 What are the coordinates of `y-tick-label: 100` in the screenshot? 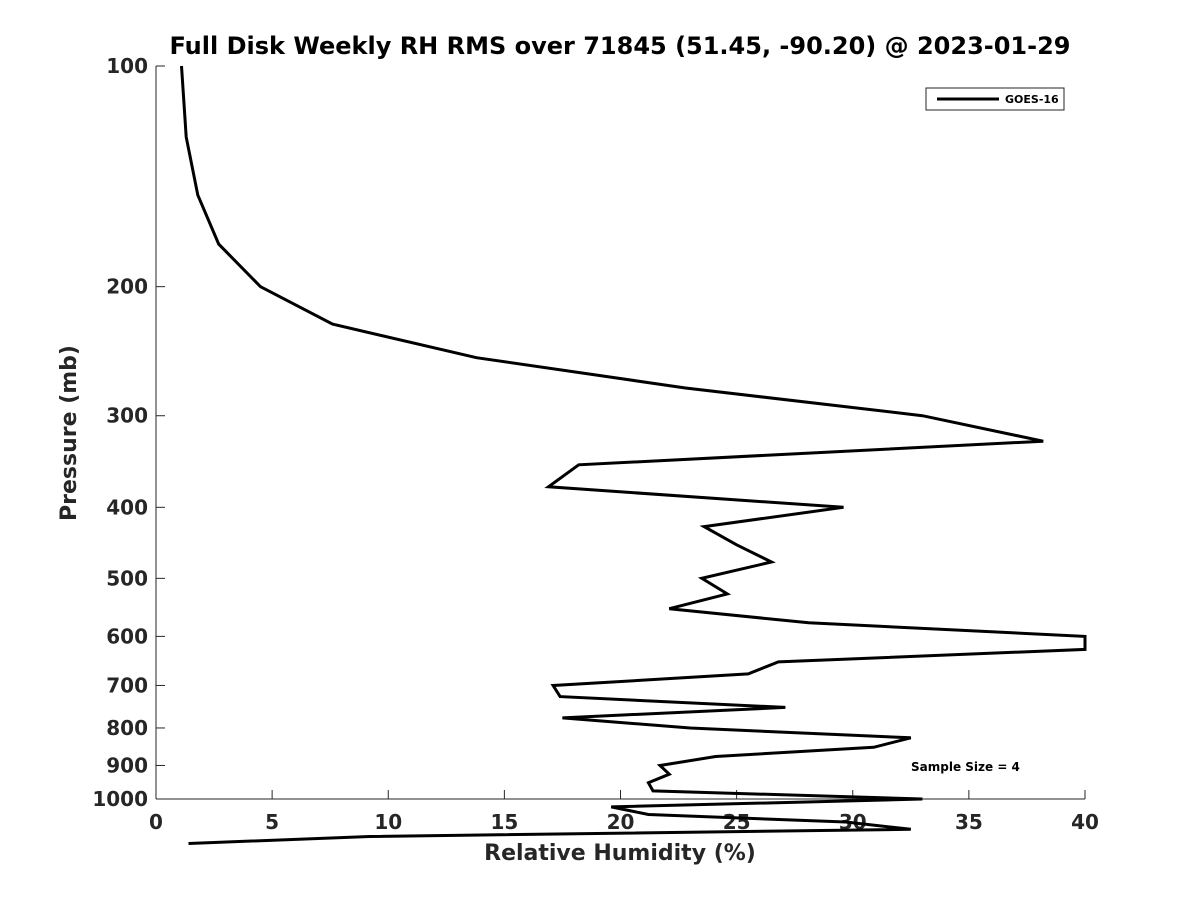 It's located at (127, 66).